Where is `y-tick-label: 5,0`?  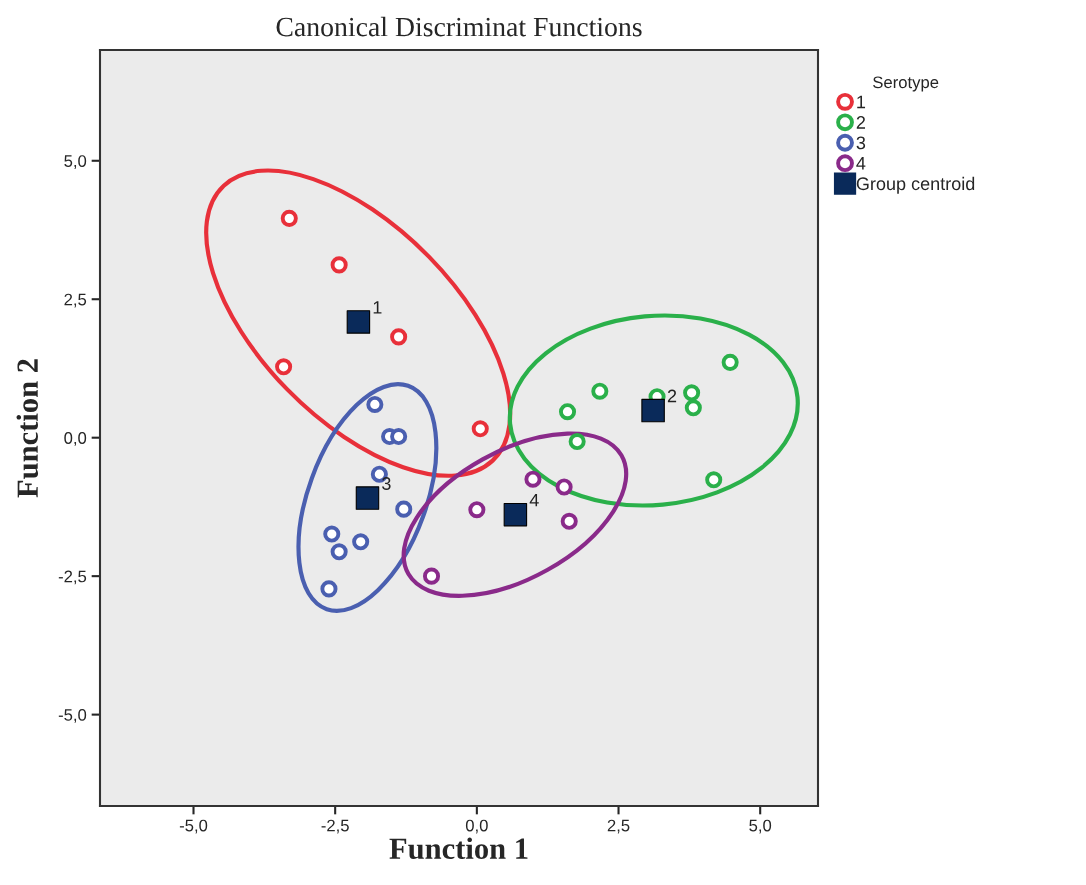
y-tick-label: 5,0 is located at coordinates (75, 162).